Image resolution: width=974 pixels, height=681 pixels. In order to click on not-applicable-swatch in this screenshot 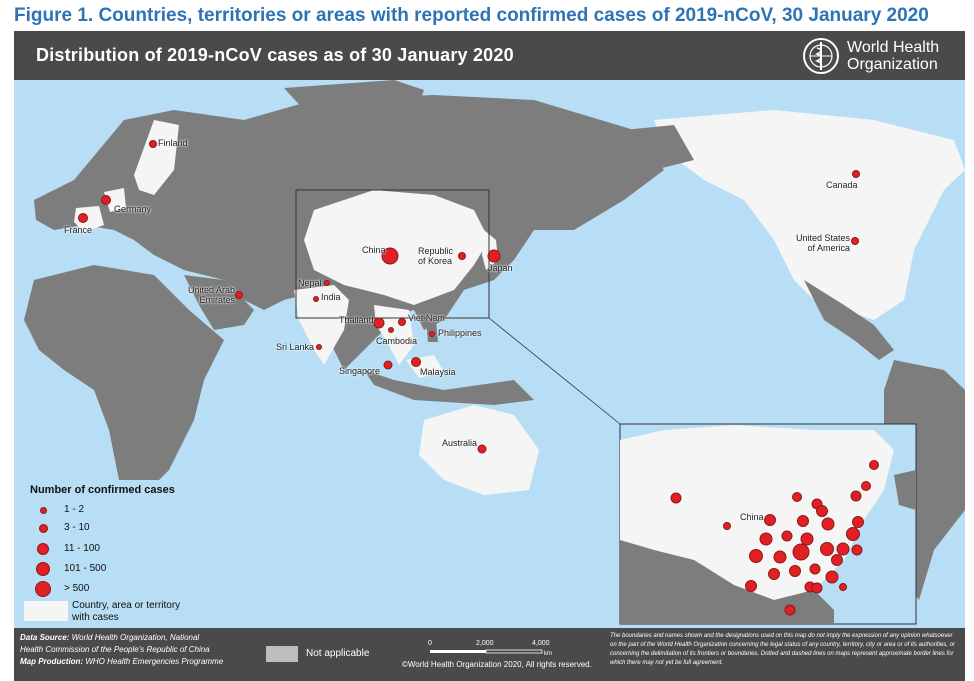, I will do `click(282, 654)`.